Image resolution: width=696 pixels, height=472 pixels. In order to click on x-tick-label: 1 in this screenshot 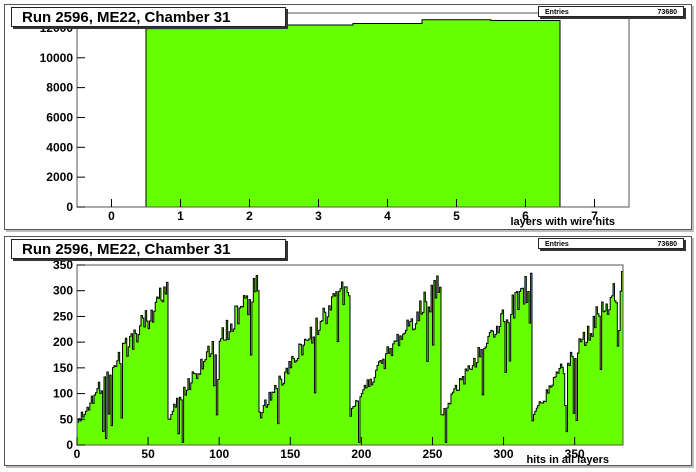, I will do `click(180, 216)`.